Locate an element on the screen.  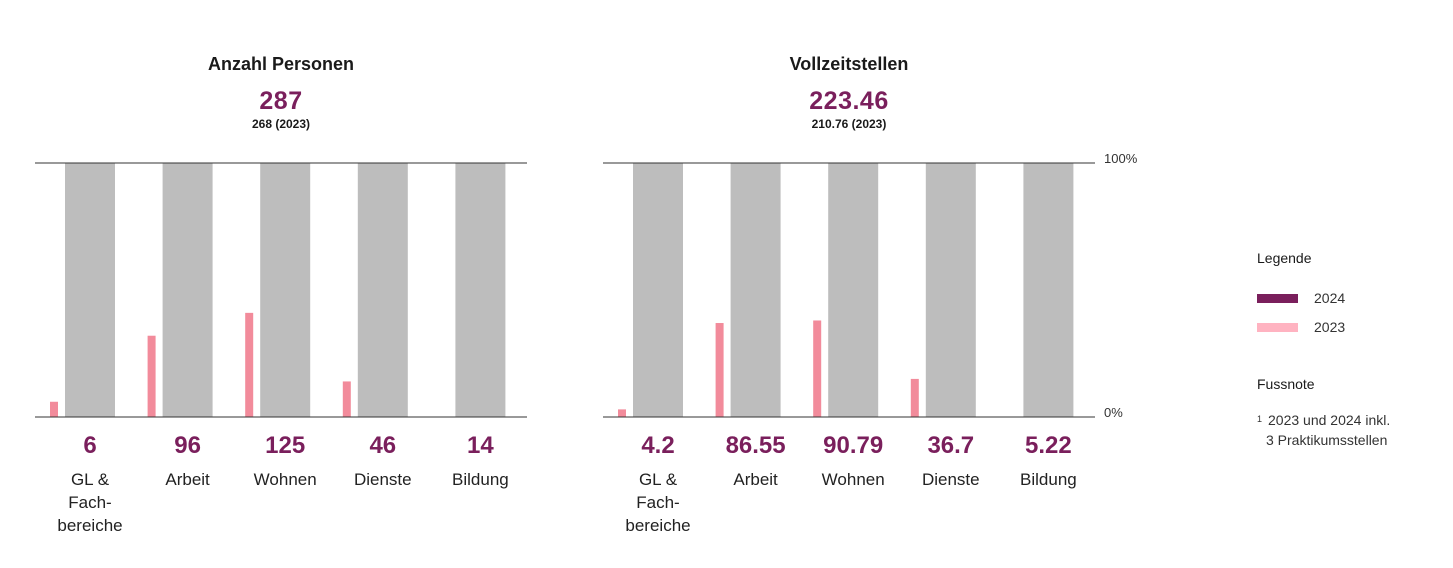
category-value: 6 is located at coordinates (90, 445).